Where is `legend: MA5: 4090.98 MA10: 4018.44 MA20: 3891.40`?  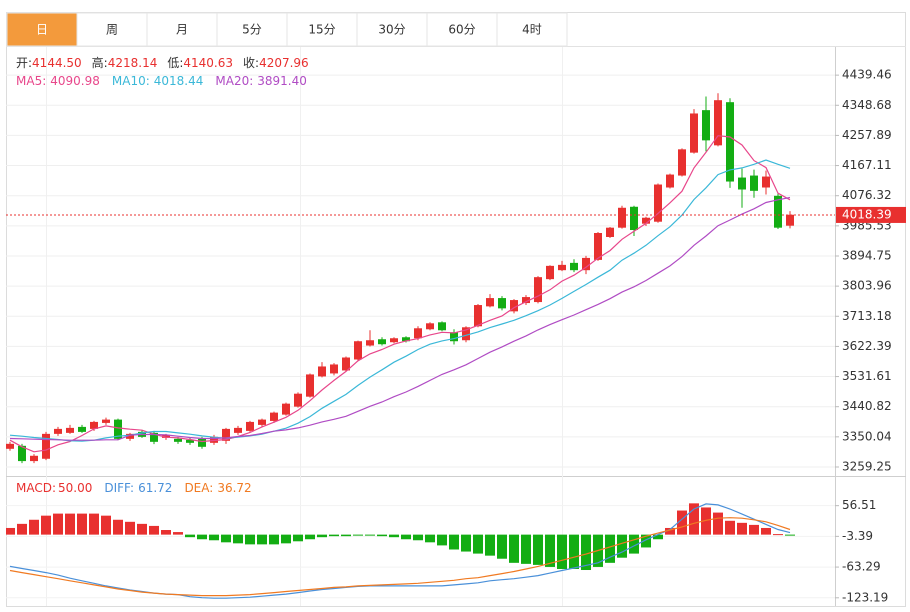
legend: MA5: 4090.98 MA10: 4018.44 MA20: 3891.40 is located at coordinates (161, 81).